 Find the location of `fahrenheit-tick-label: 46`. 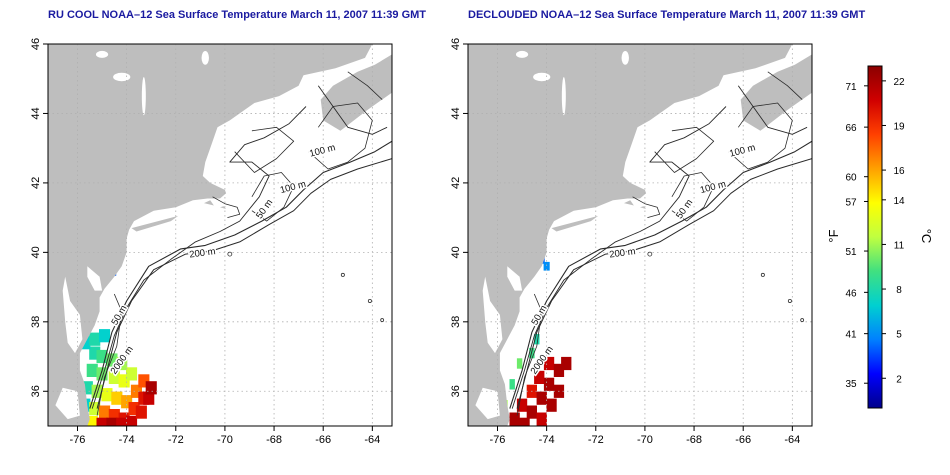

fahrenheit-tick-label: 46 is located at coordinates (851, 293).